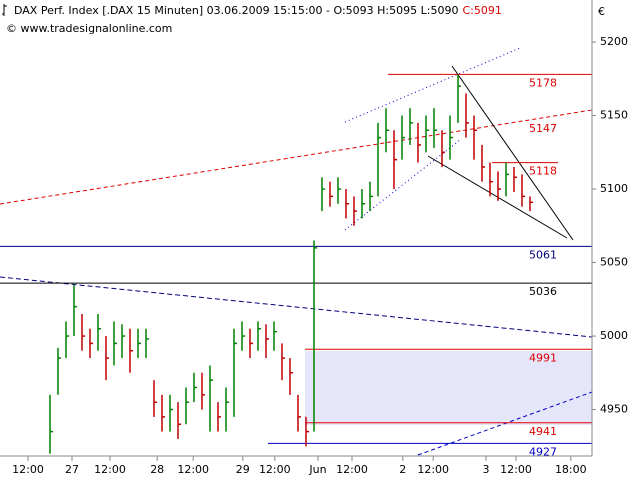 This screenshot has height=480, width=640. Describe the element at coordinates (543, 291) in the screenshot. I see `level-label: 5036` at that location.